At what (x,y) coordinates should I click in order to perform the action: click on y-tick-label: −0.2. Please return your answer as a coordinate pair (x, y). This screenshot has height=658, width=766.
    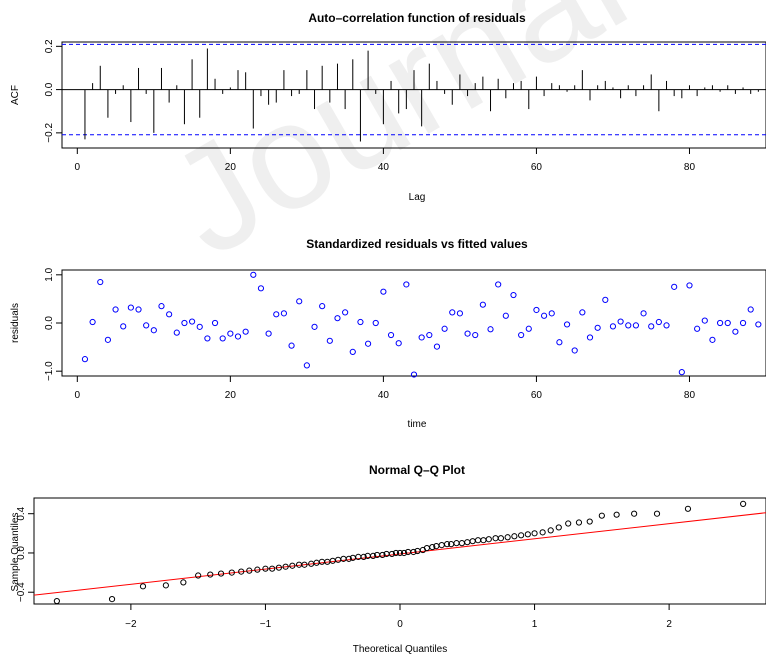
    Looking at the image, I should click on (49, 133).